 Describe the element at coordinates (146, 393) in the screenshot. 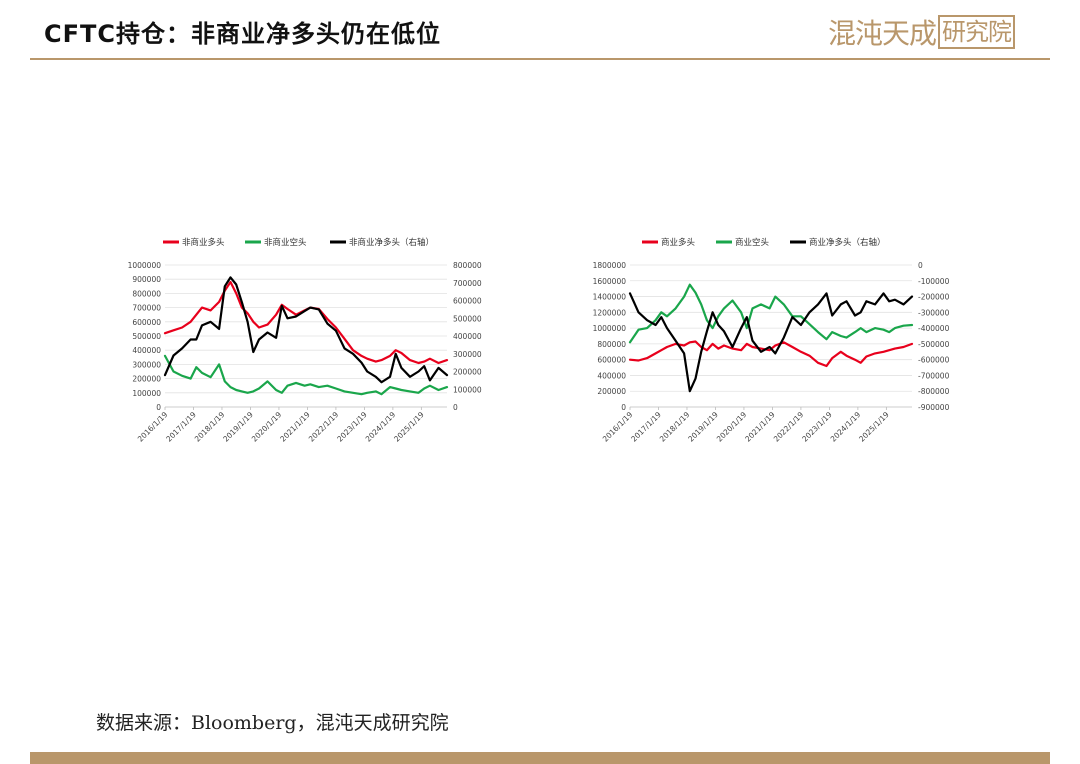

I see `y-left-tick-label: 100000` at that location.